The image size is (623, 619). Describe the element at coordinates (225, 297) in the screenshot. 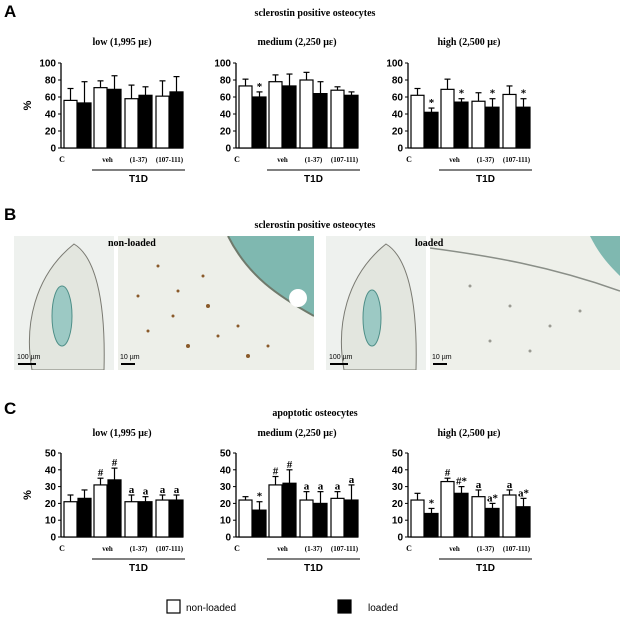

I see `cortical-bone-detail` at that location.